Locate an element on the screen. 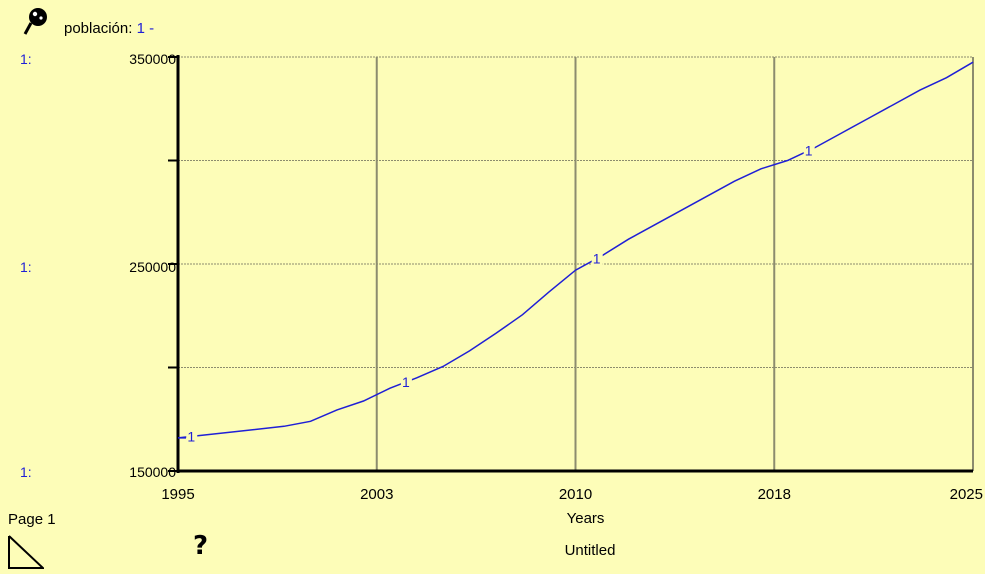  help-icon: ? is located at coordinates (201, 546).